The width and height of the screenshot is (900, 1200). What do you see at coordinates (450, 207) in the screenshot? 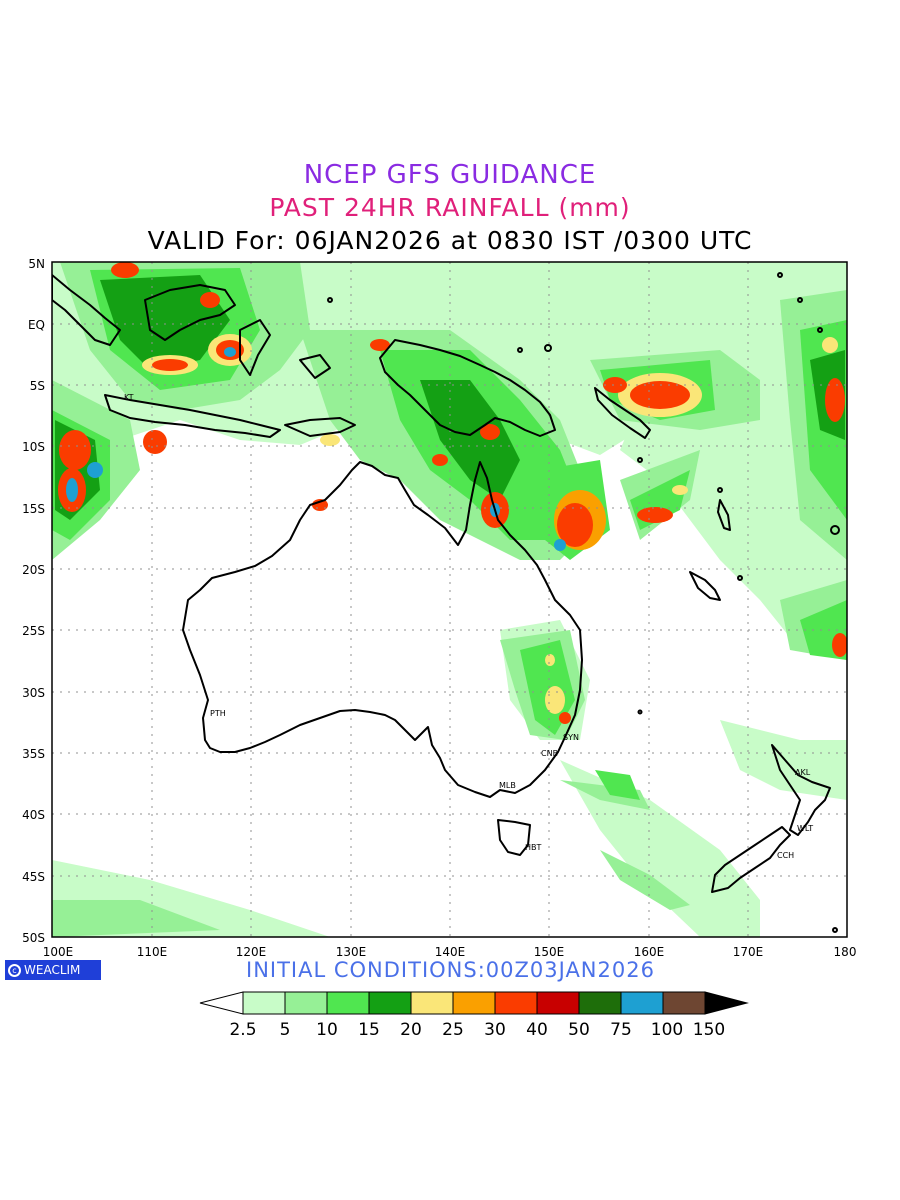
I see `map-subtitle: PAST 24HR RAINFALL (mm)` at bounding box center [450, 207].